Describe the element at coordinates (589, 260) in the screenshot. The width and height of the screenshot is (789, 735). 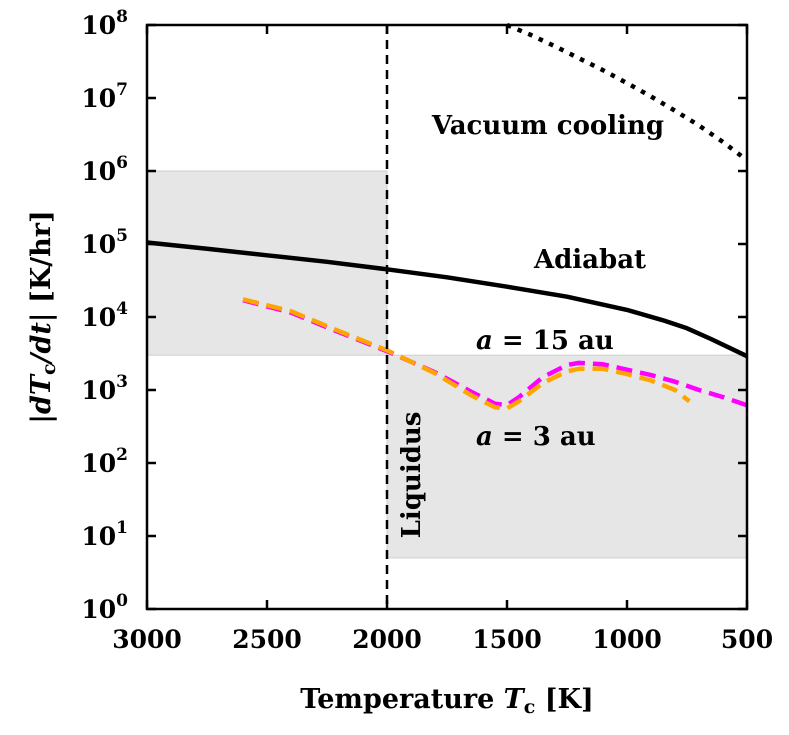
I see `adiabat-label: Adiabat` at that location.